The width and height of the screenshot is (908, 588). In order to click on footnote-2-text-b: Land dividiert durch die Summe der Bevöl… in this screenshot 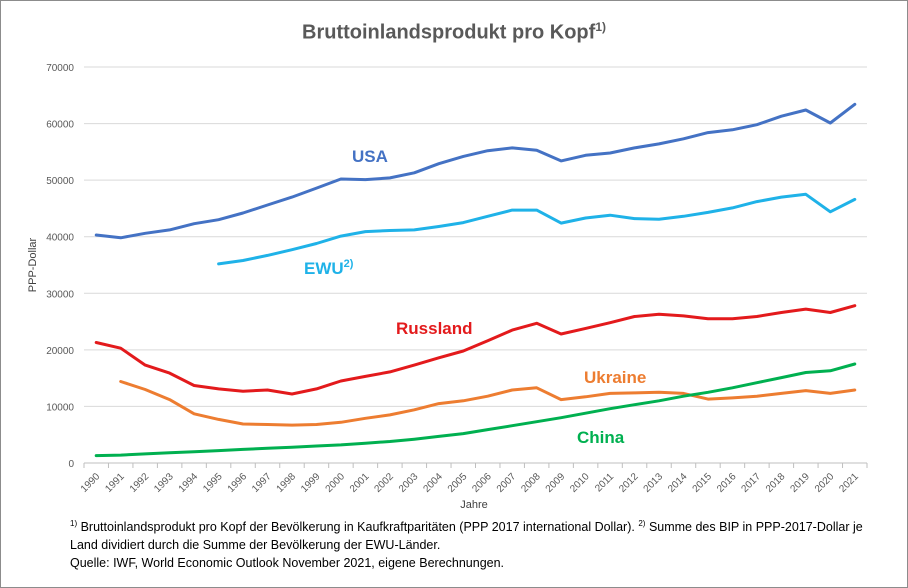, I will do `click(255, 545)`.